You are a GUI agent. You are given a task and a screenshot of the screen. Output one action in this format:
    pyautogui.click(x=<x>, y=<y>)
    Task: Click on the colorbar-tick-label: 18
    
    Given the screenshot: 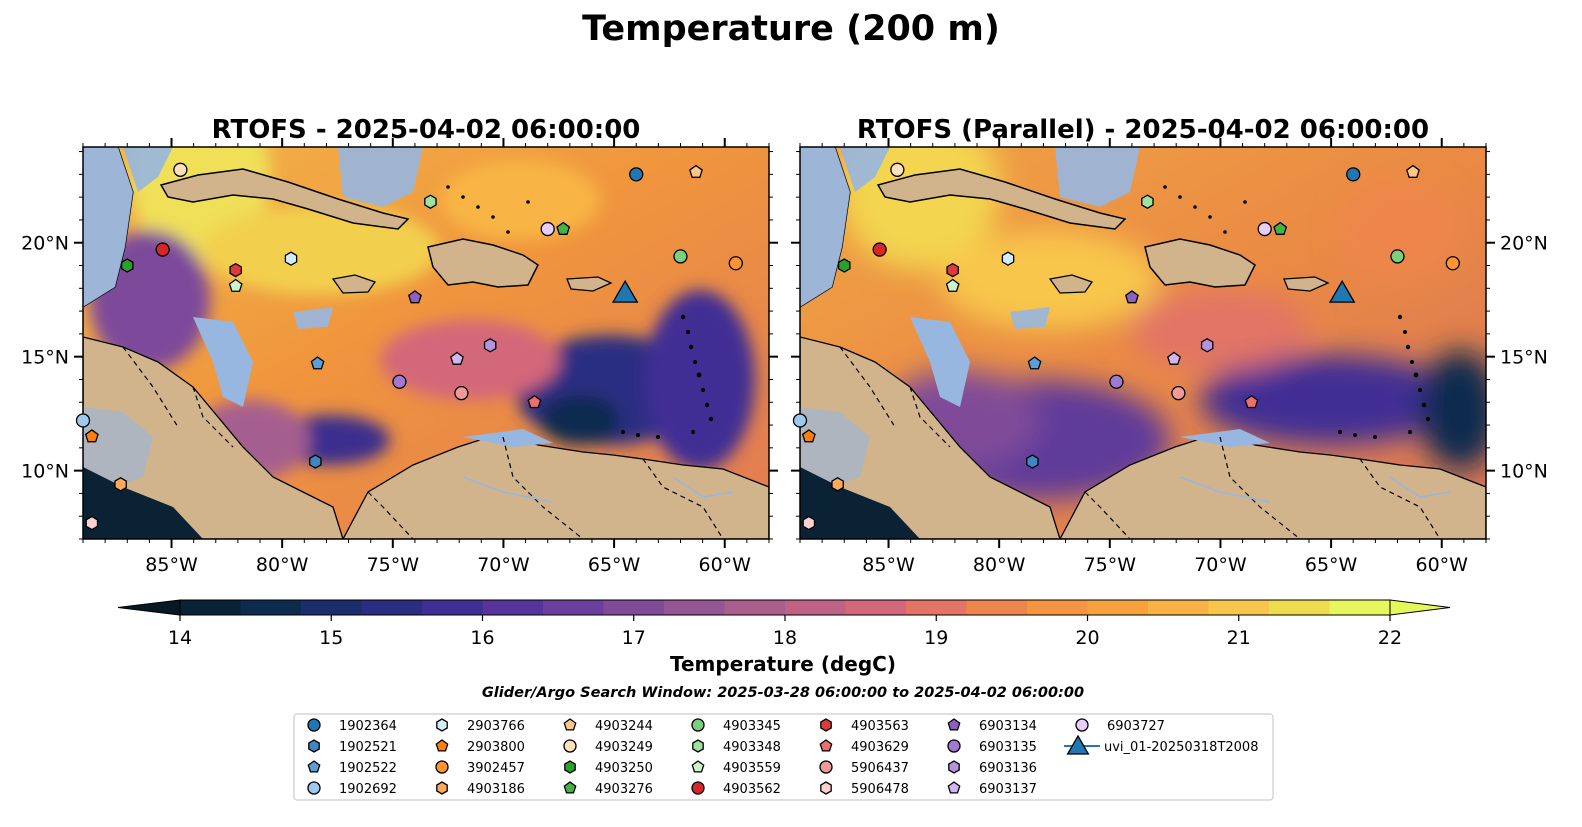 What is the action you would take?
    pyautogui.click(x=785, y=638)
    